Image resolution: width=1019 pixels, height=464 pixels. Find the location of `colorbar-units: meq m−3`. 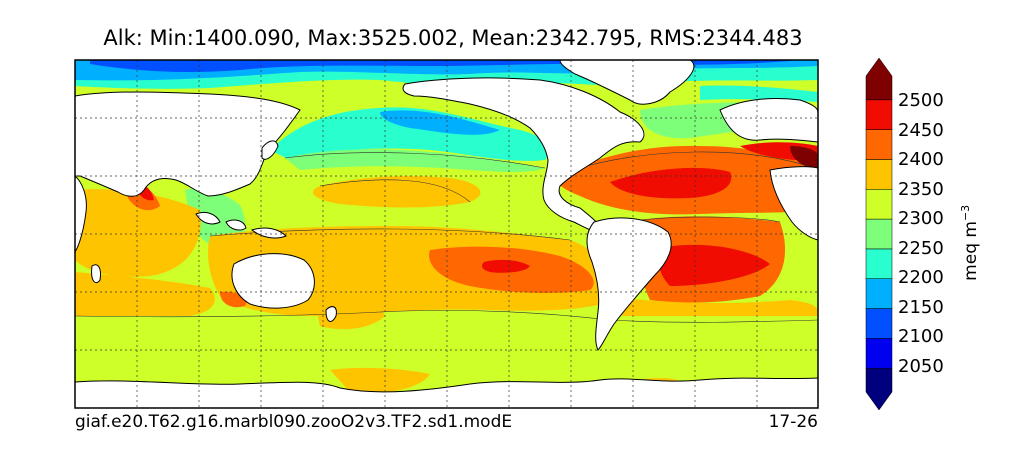

colorbar-units: meq m−3 is located at coordinates (970, 243).